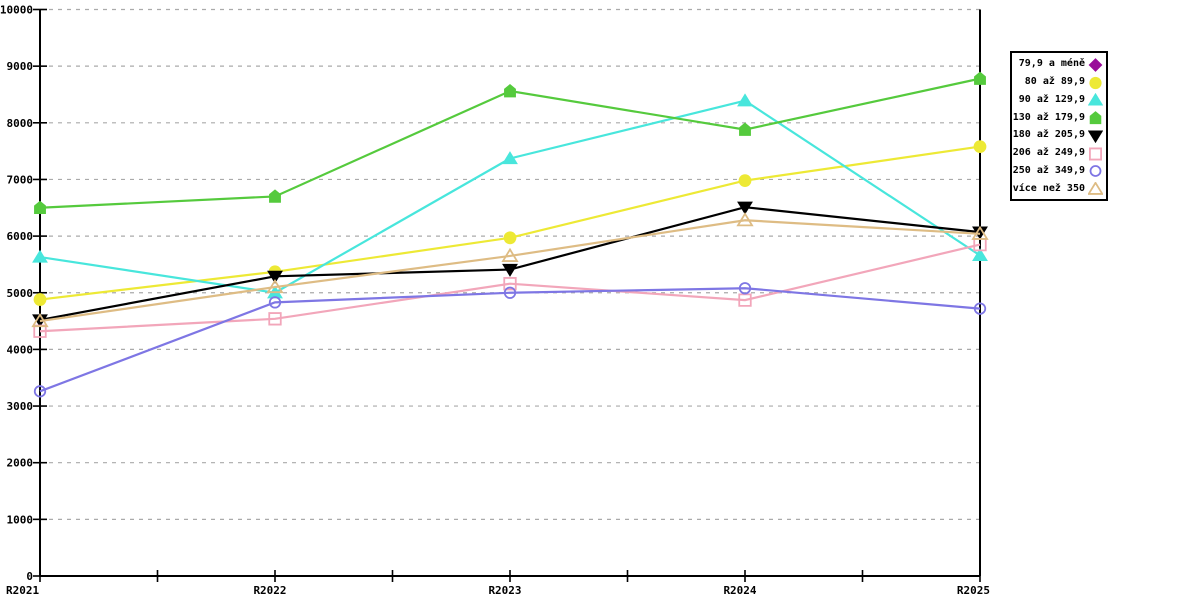 This screenshot has width=1200, height=600. I want to click on svg-text: 9000, so click(20, 66).